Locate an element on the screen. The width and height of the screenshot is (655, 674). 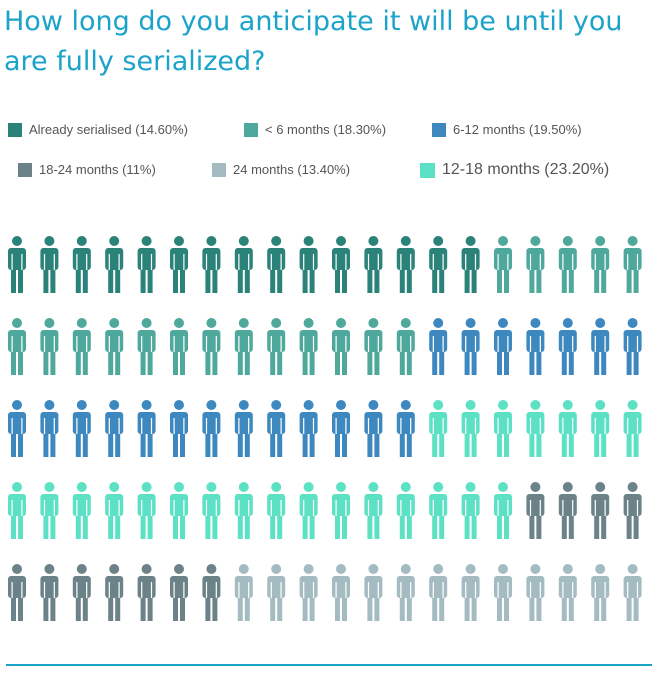
legend-item-already-serialised: Already serialised (14.60%) is located at coordinates (98, 129).